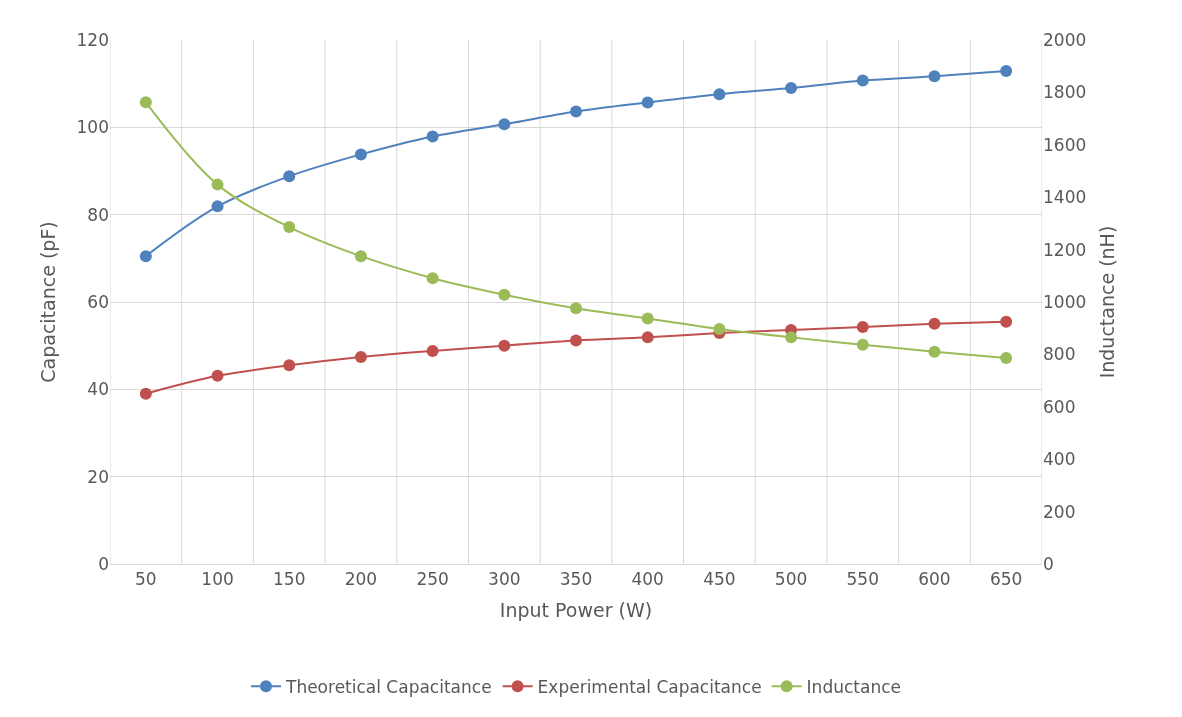 This screenshot has height=717, width=1182. What do you see at coordinates (1006, 579) in the screenshot?
I see `x-tick-label: 650` at bounding box center [1006, 579].